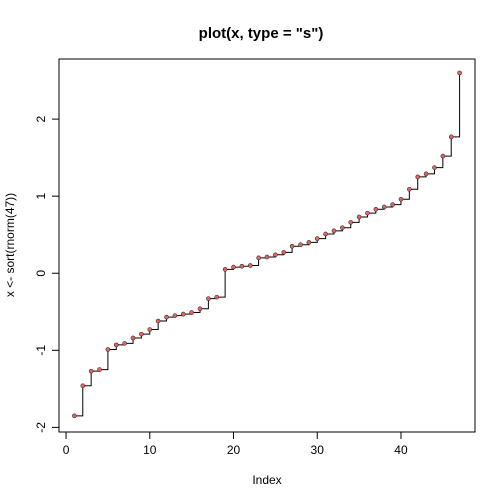  What do you see at coordinates (41, 427) in the screenshot?
I see `y-tick-label: -2` at bounding box center [41, 427].